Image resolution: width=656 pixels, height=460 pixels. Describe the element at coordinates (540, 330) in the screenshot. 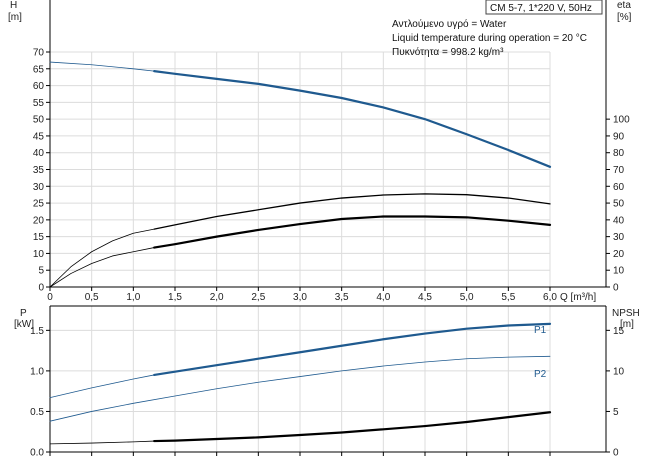

I see `series-label-p1: P1` at that location.